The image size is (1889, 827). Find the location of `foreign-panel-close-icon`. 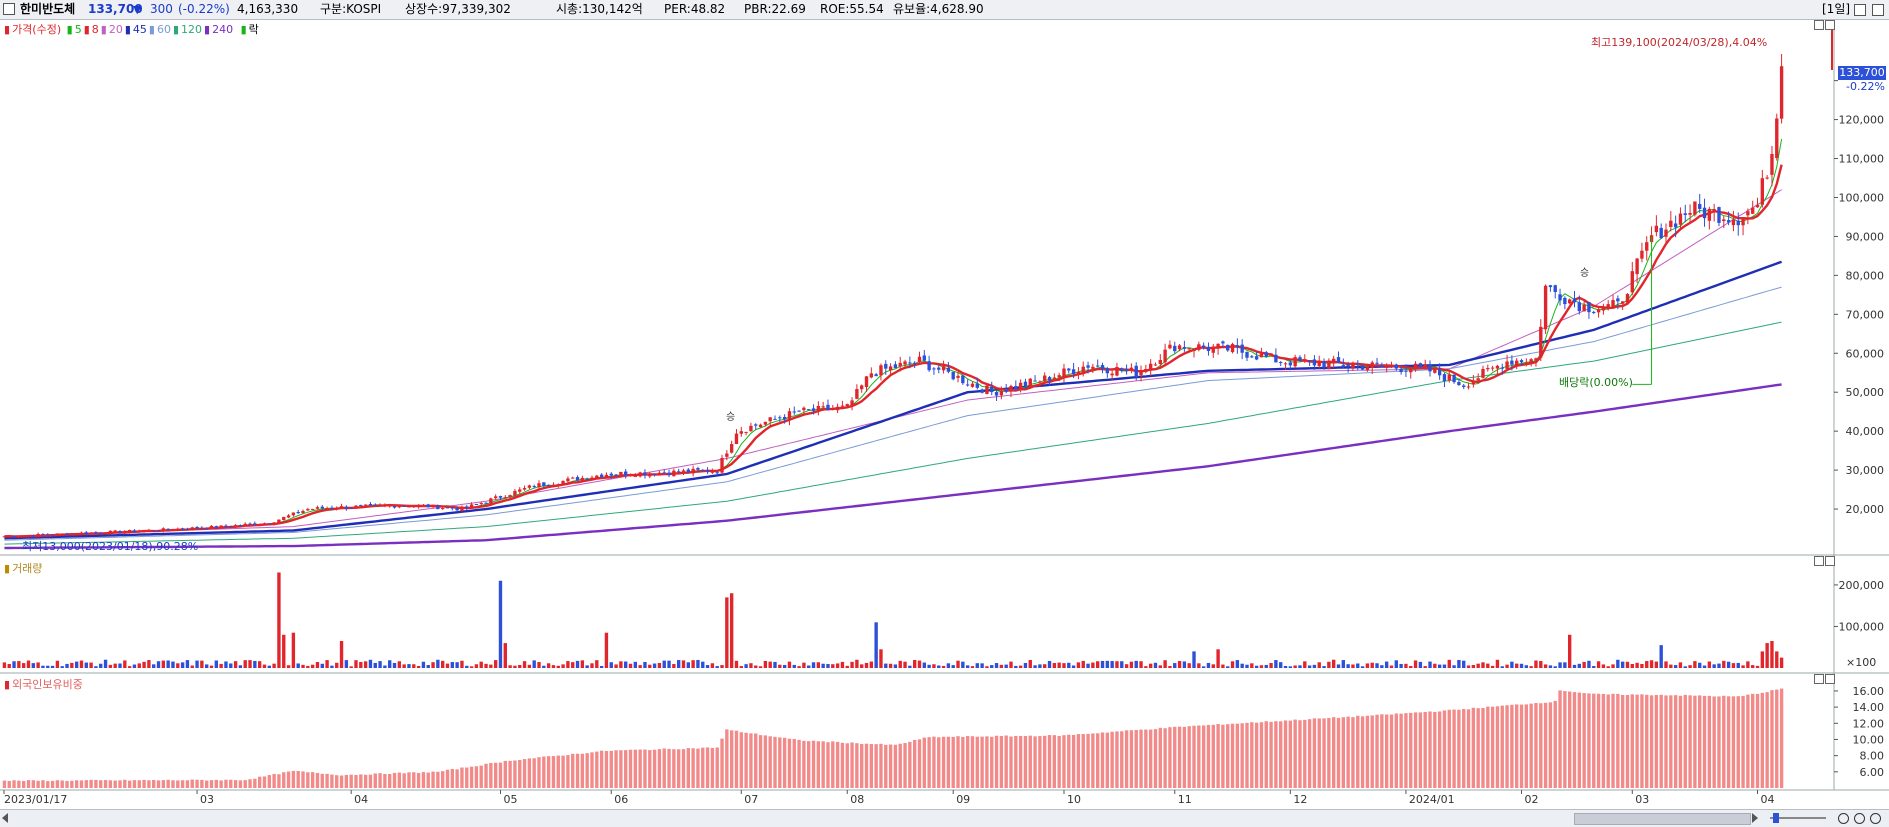

foreign-panel-close-icon is located at coordinates (1830, 679).